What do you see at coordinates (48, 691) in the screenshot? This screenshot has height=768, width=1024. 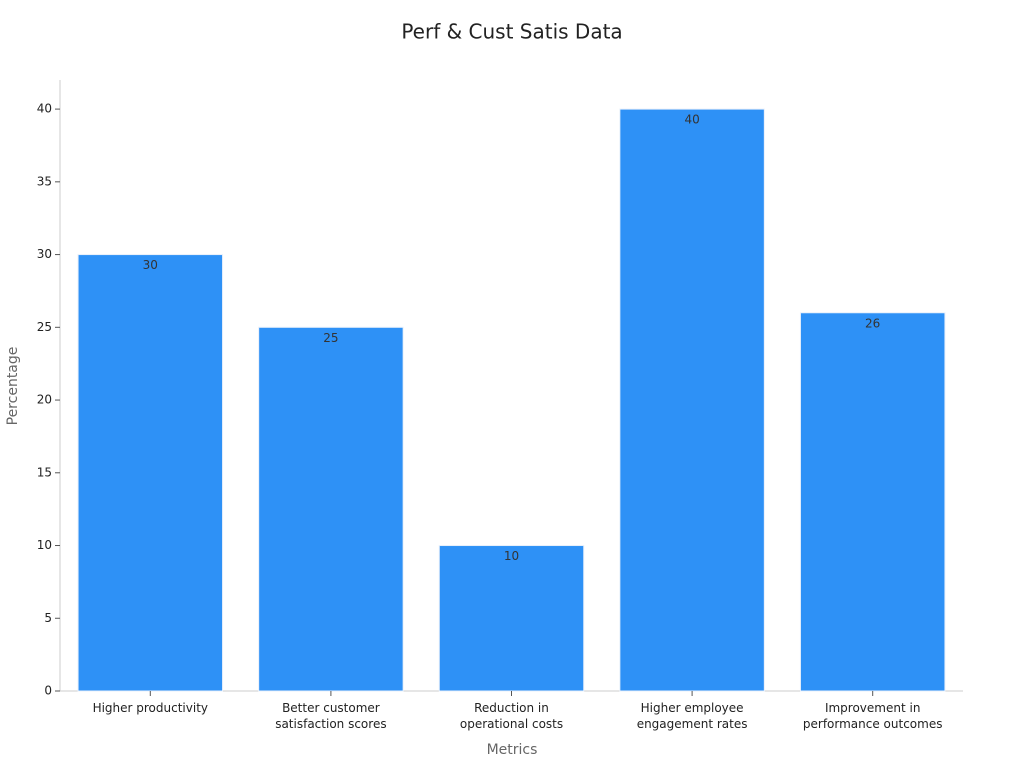 I see `y-tick-label: 0` at bounding box center [48, 691].